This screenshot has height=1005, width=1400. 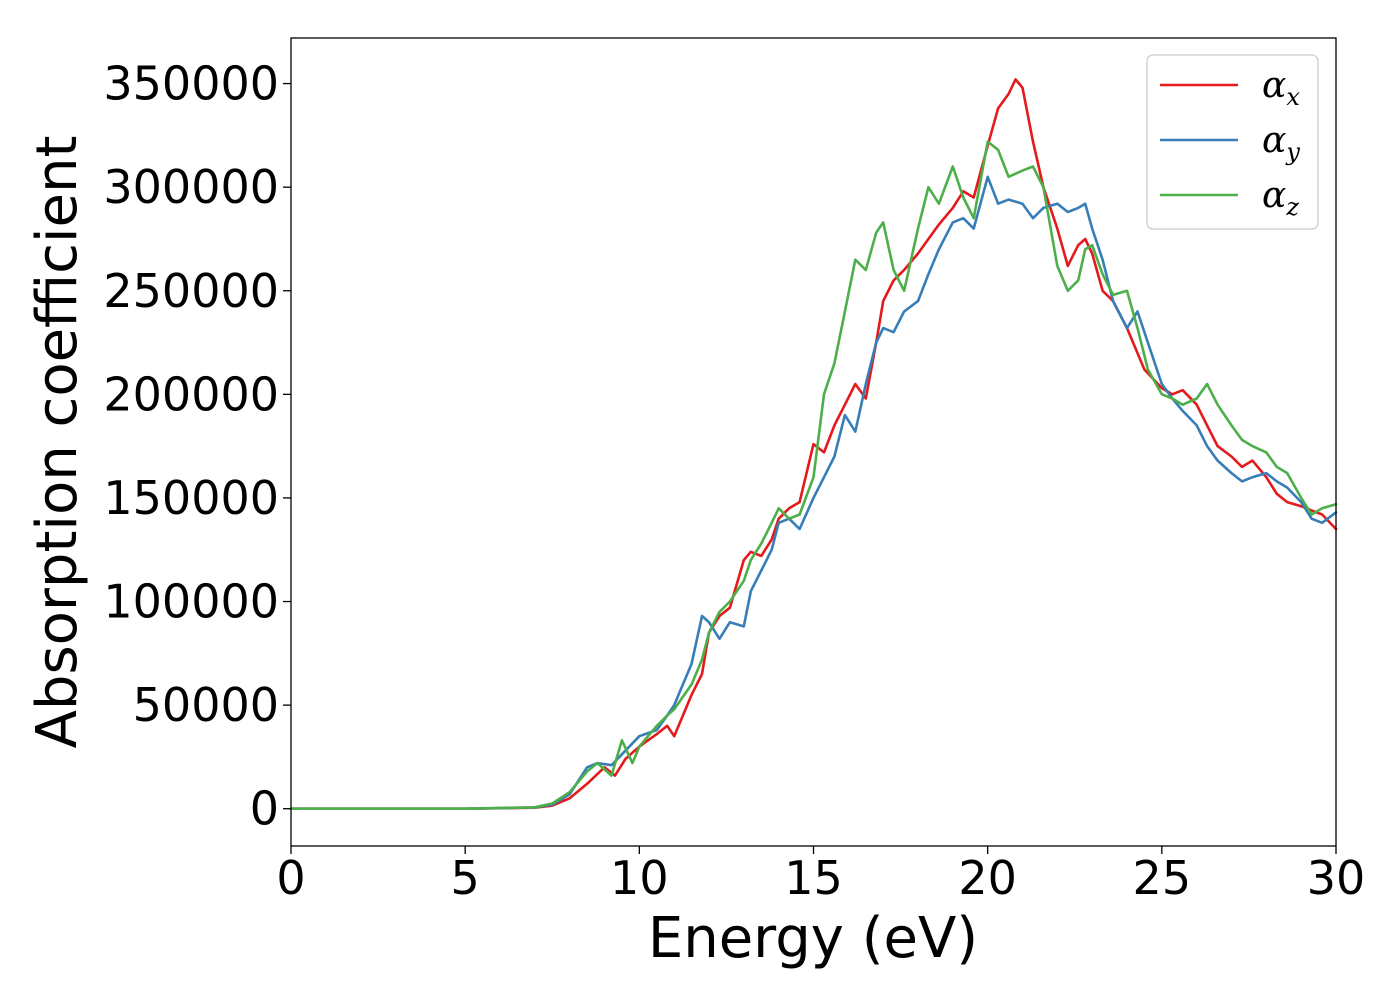 What do you see at coordinates (191, 187) in the screenshot?
I see `y-tick-label: 300000` at bounding box center [191, 187].